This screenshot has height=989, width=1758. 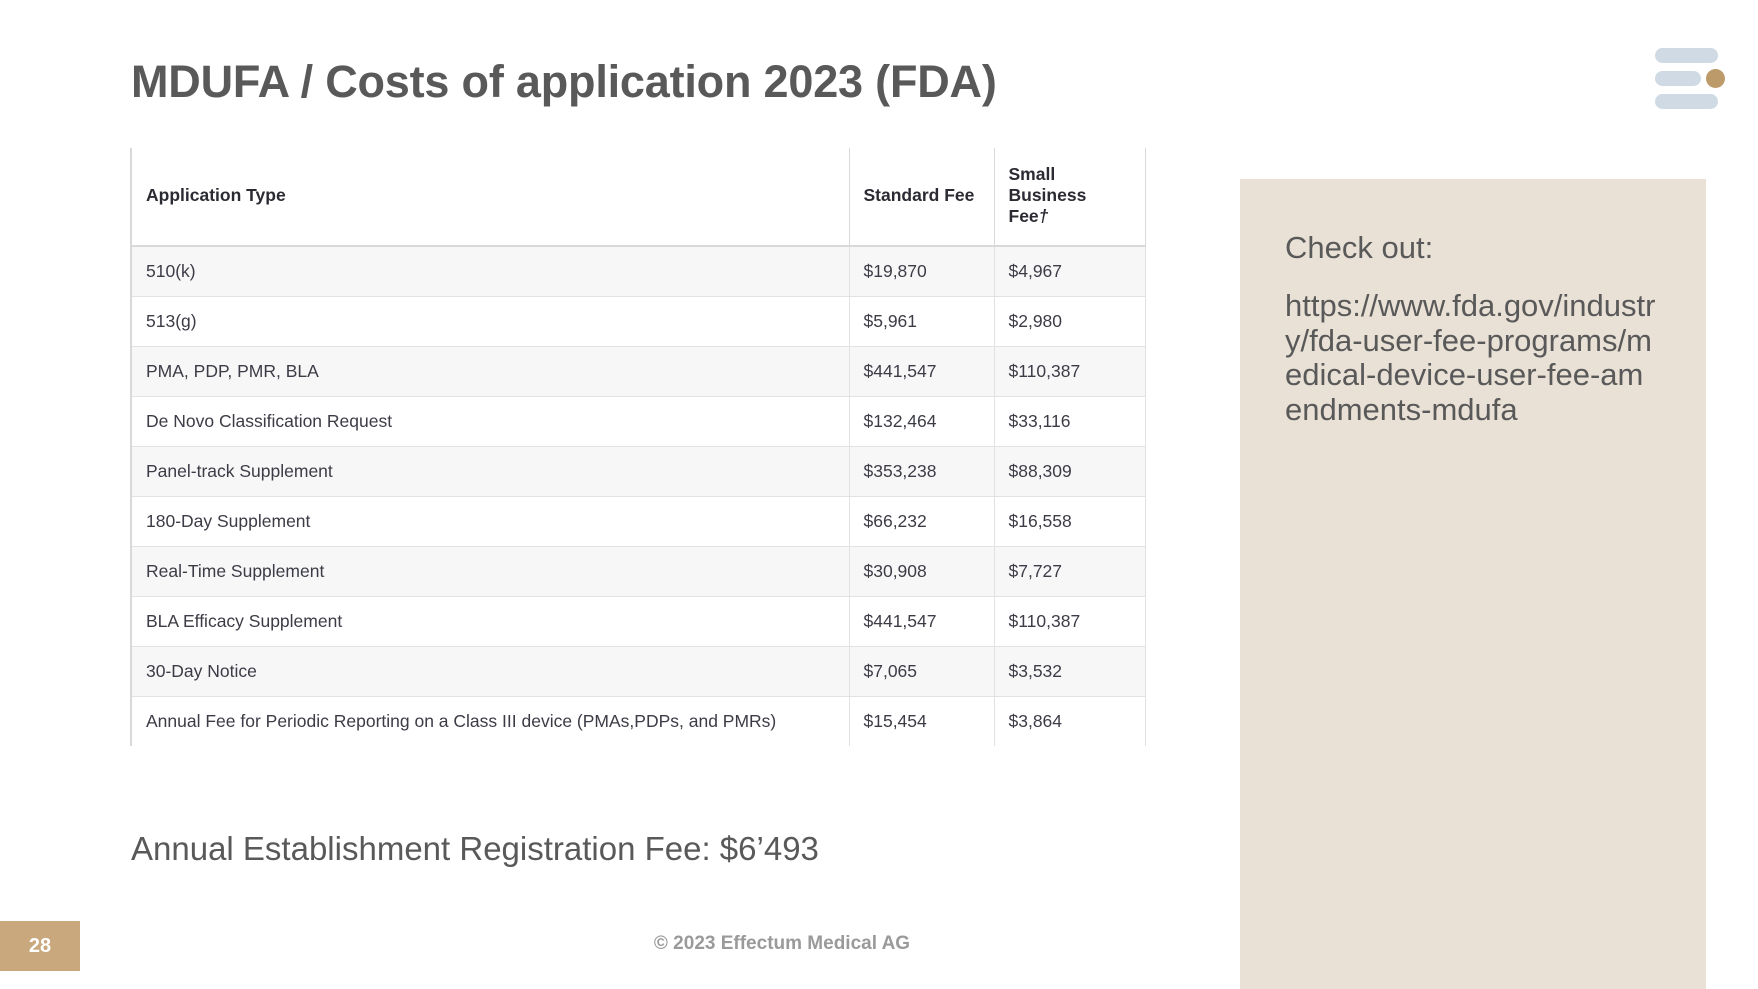 I want to click on table-row: 180-Day Supplement $66,232 $16,558, so click(x=638, y=521).